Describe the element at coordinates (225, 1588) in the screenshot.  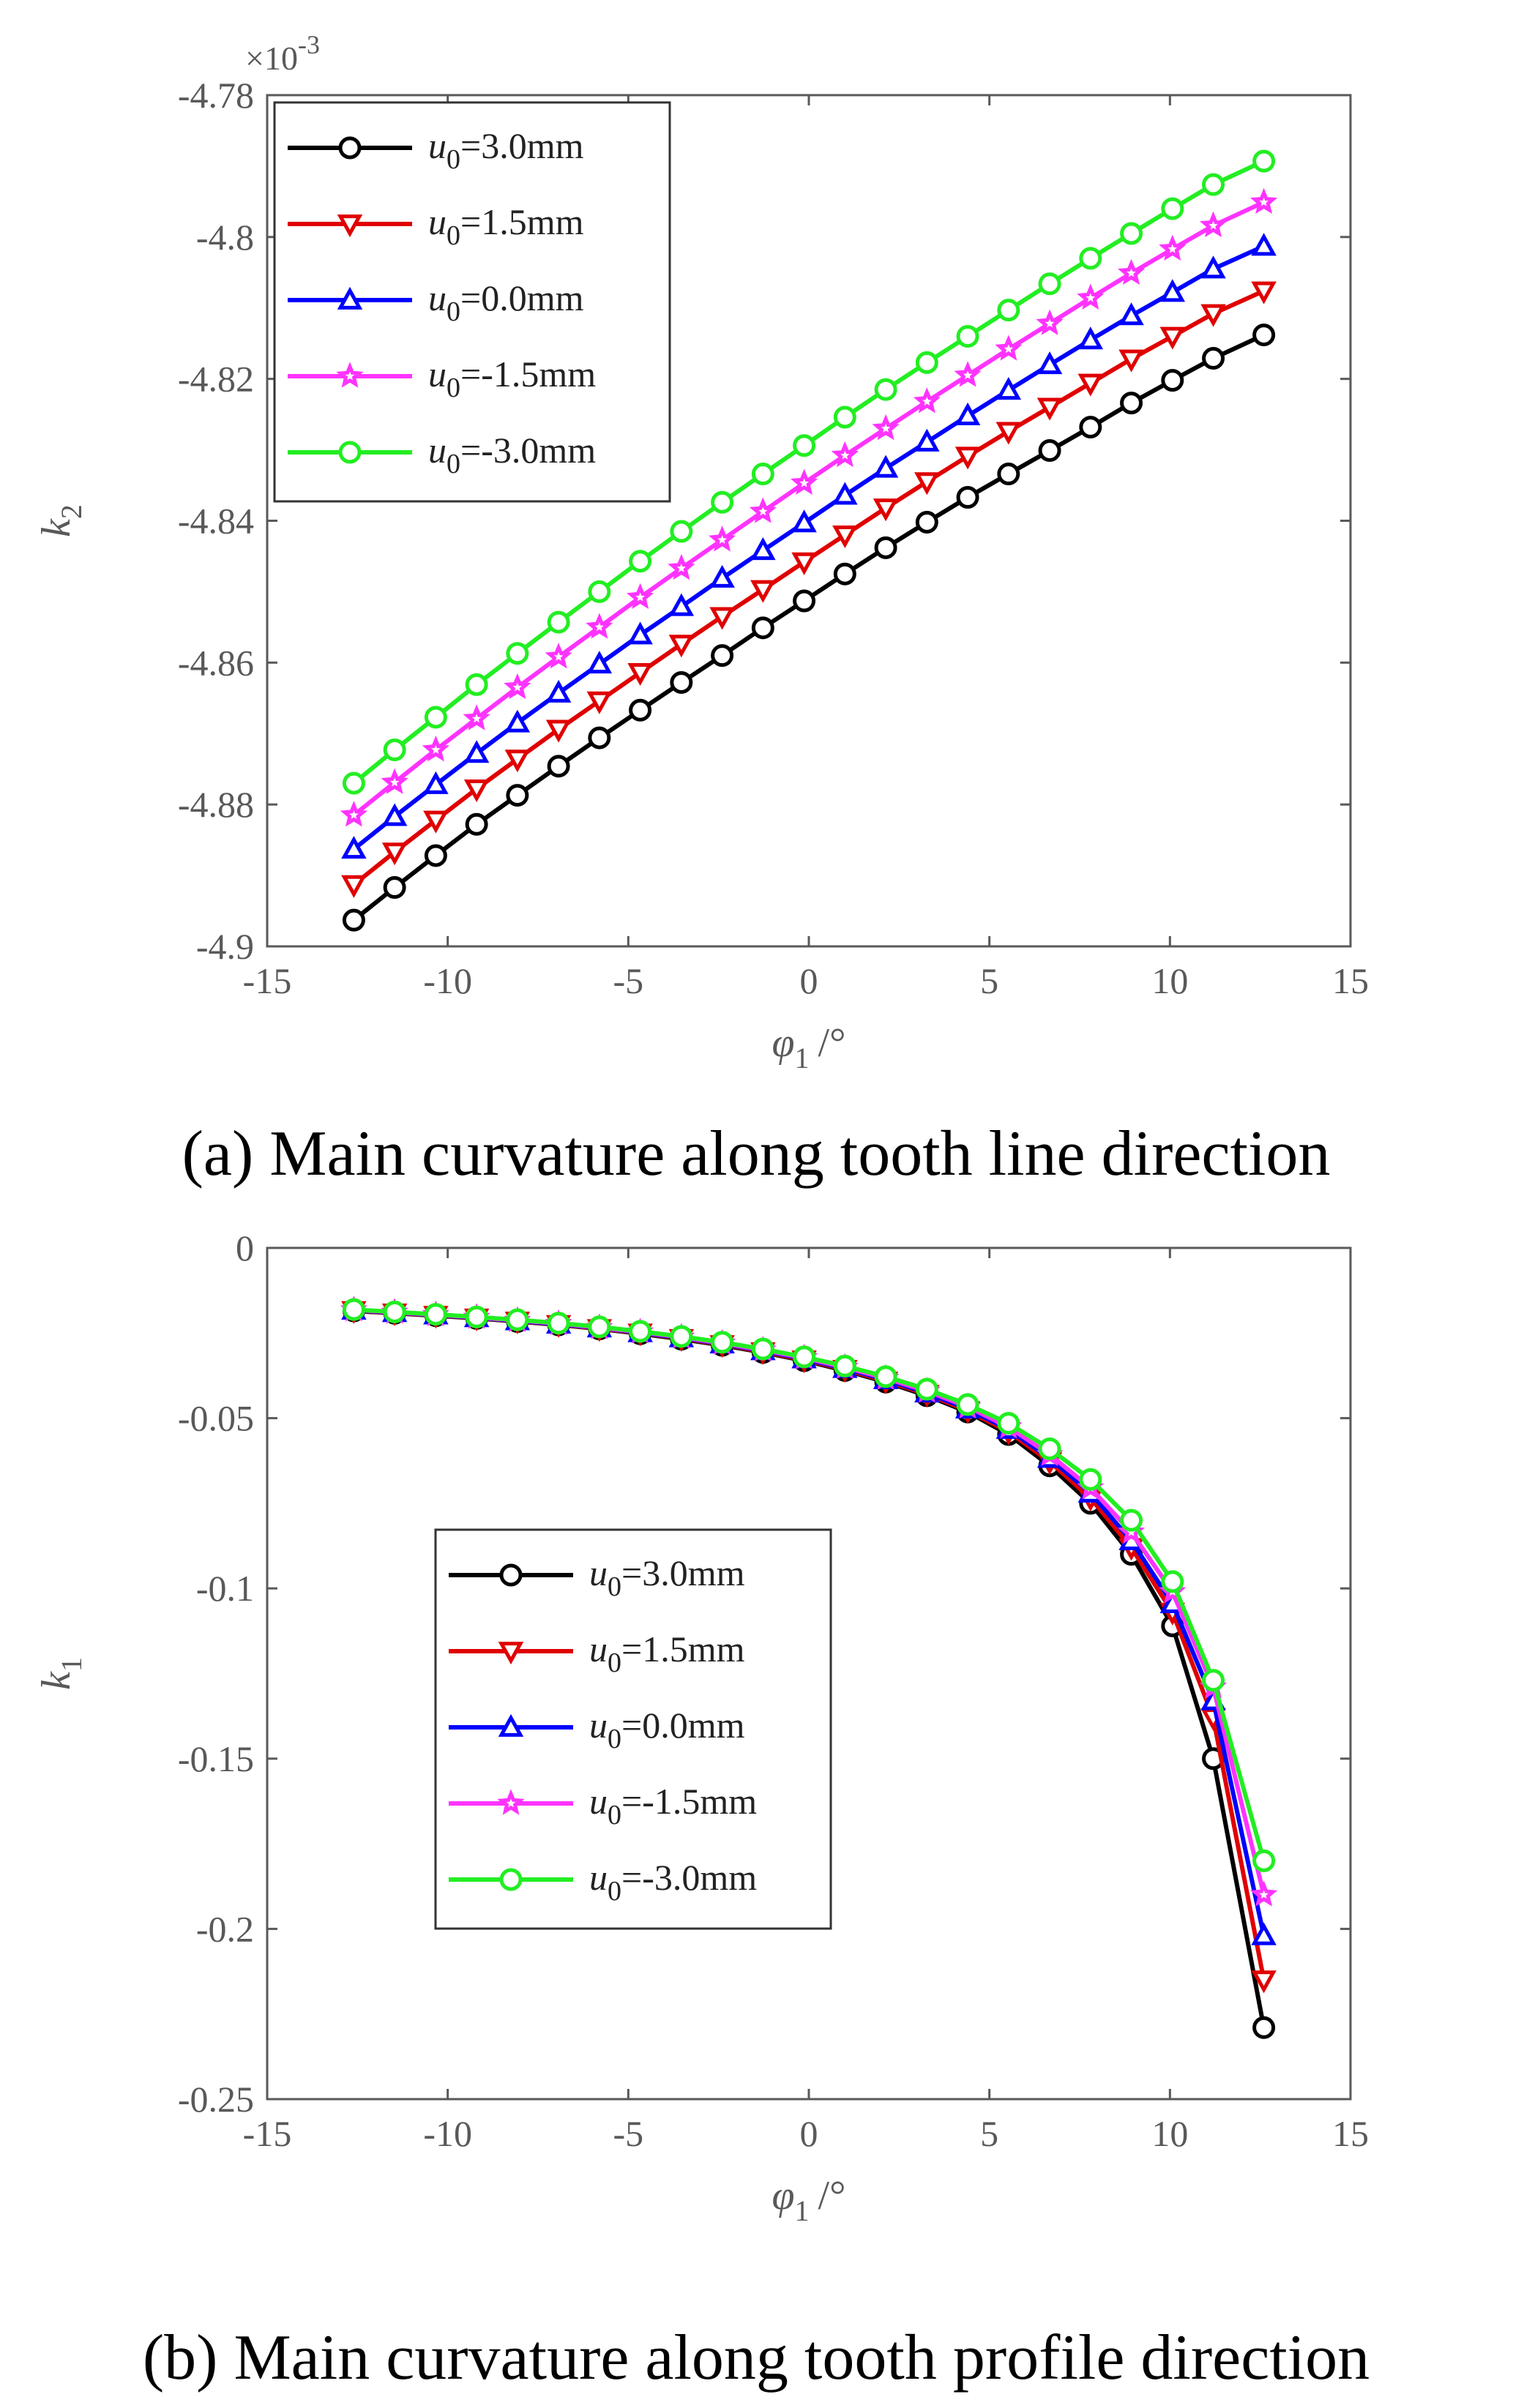
I see `y-tick-label: -0.1` at that location.